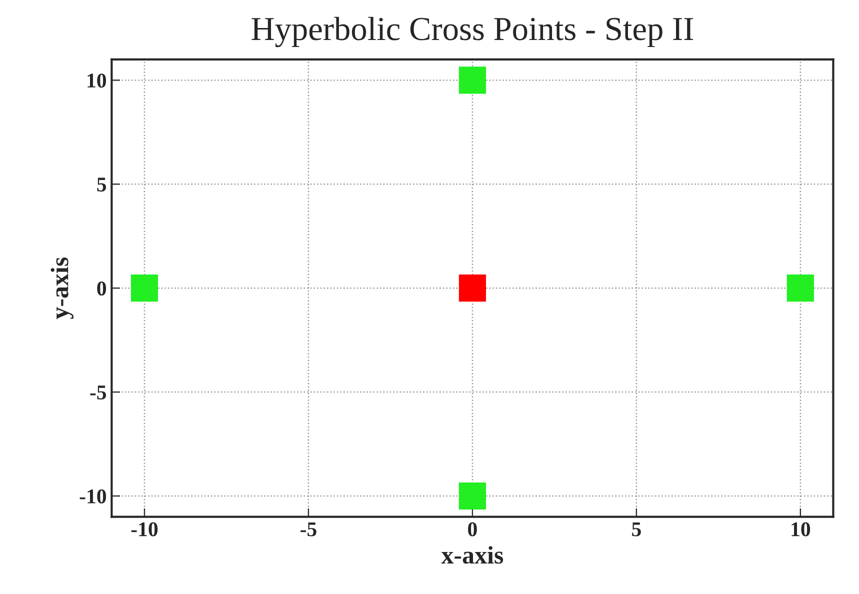  Describe the element at coordinates (101, 288) in the screenshot. I see `y-tick-label: 0` at that location.